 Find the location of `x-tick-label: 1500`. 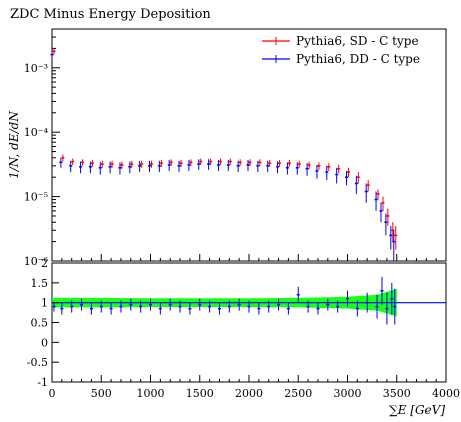

x-tick-label: 1500 is located at coordinates (200, 393).